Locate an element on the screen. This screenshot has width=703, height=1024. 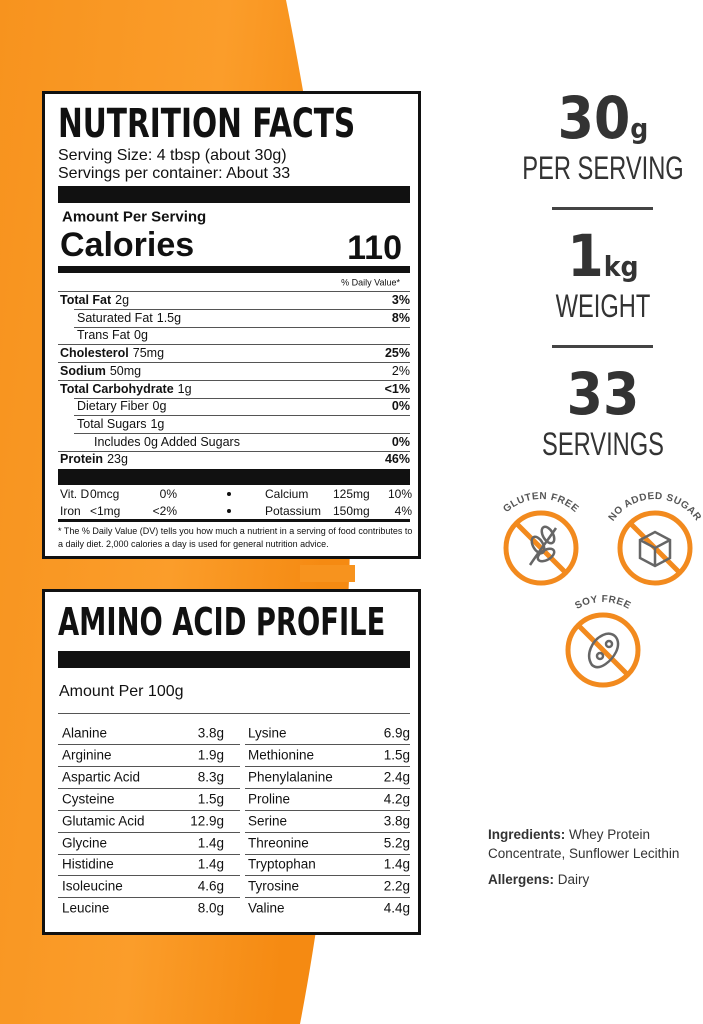
amino-name: Cysteine is located at coordinates (88, 798).